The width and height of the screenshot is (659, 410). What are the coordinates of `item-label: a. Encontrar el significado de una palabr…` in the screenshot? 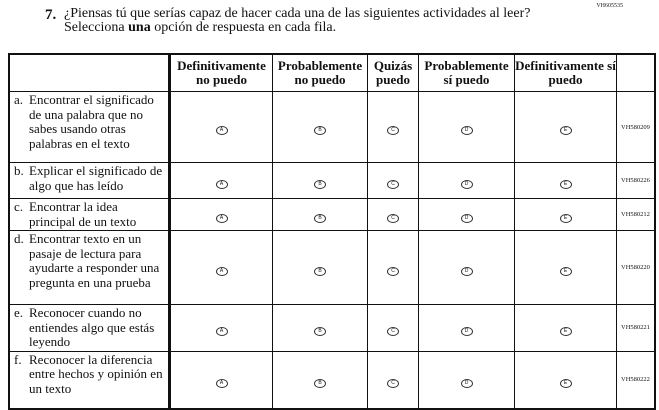 It's located at (89, 127).